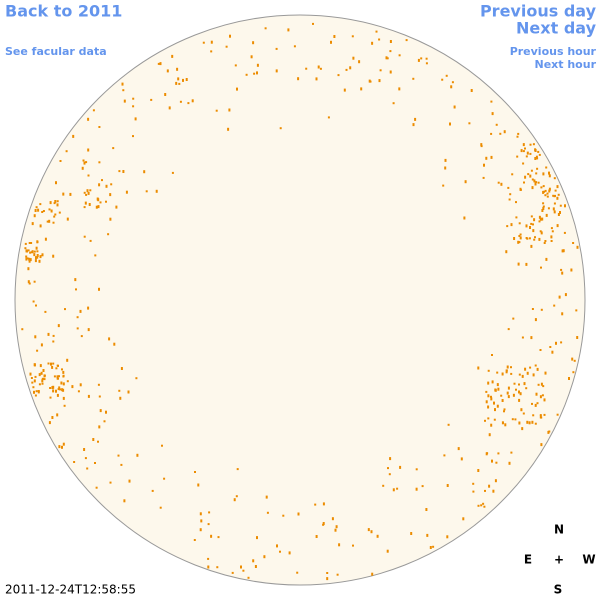 This screenshot has height=600, width=600. What do you see at coordinates (553, 51) in the screenshot?
I see `previous-hour-link: Previous hour` at bounding box center [553, 51].